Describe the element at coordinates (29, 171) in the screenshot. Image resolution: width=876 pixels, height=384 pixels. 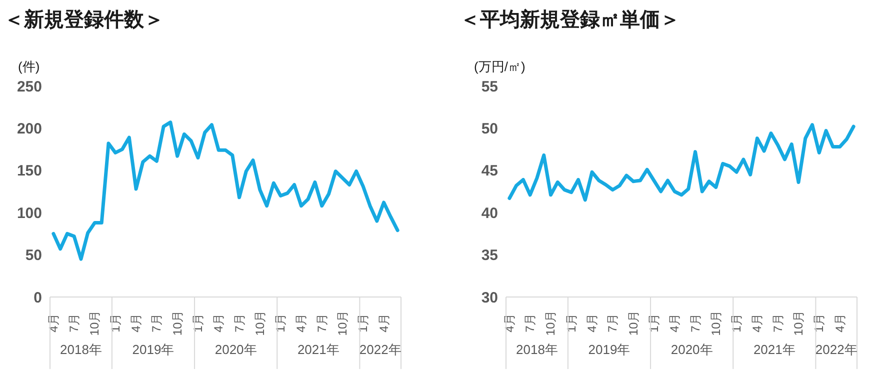
I see `y-tick-label: 150` at that location.